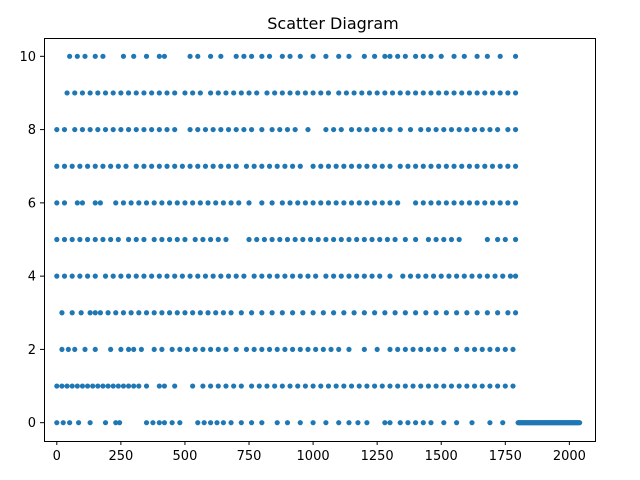  Describe the element at coordinates (32, 350) in the screenshot. I see `y-tick-label: 2` at that location.